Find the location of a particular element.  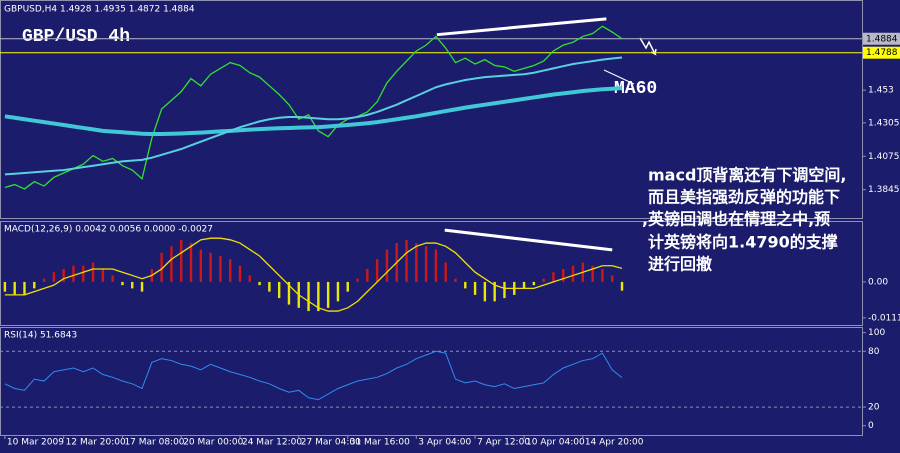

panel-header: GBPUSD,H4 1.4928 1.4935 1.4872 1.4884 is located at coordinates (99, 10).